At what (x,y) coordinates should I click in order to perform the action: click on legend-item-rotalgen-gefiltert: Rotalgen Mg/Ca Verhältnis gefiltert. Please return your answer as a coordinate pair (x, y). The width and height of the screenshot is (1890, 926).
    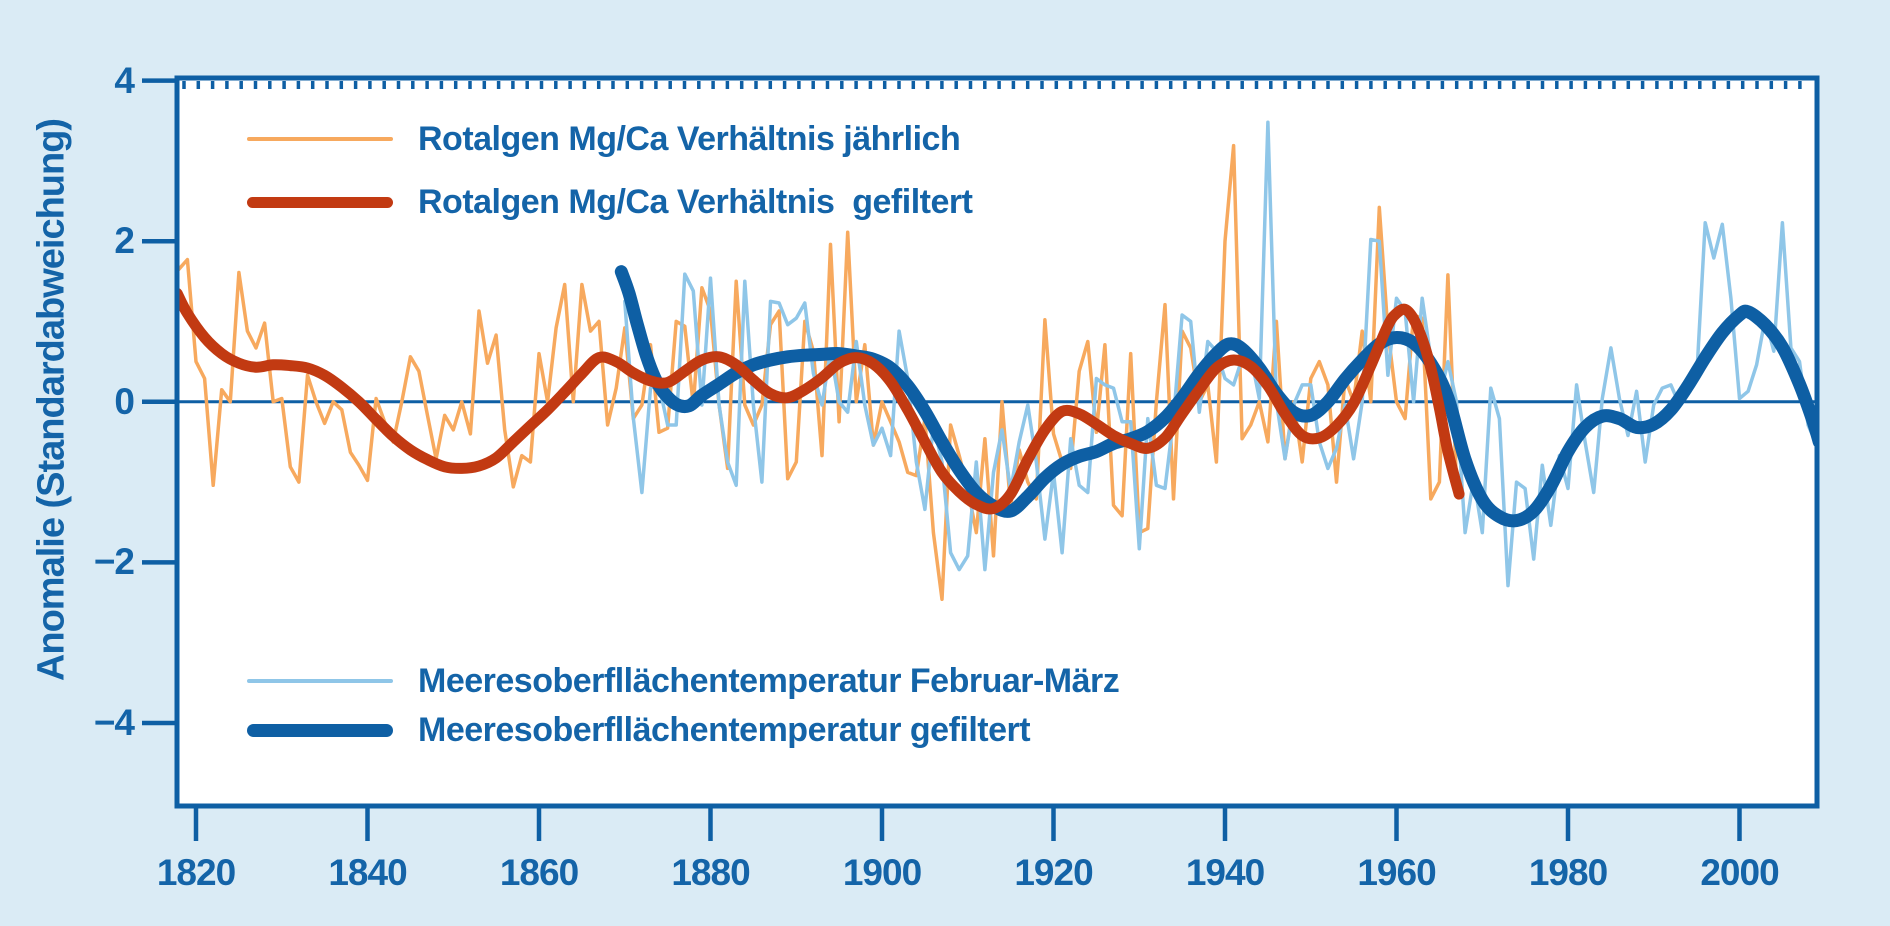
    Looking at the image, I should click on (610, 202).